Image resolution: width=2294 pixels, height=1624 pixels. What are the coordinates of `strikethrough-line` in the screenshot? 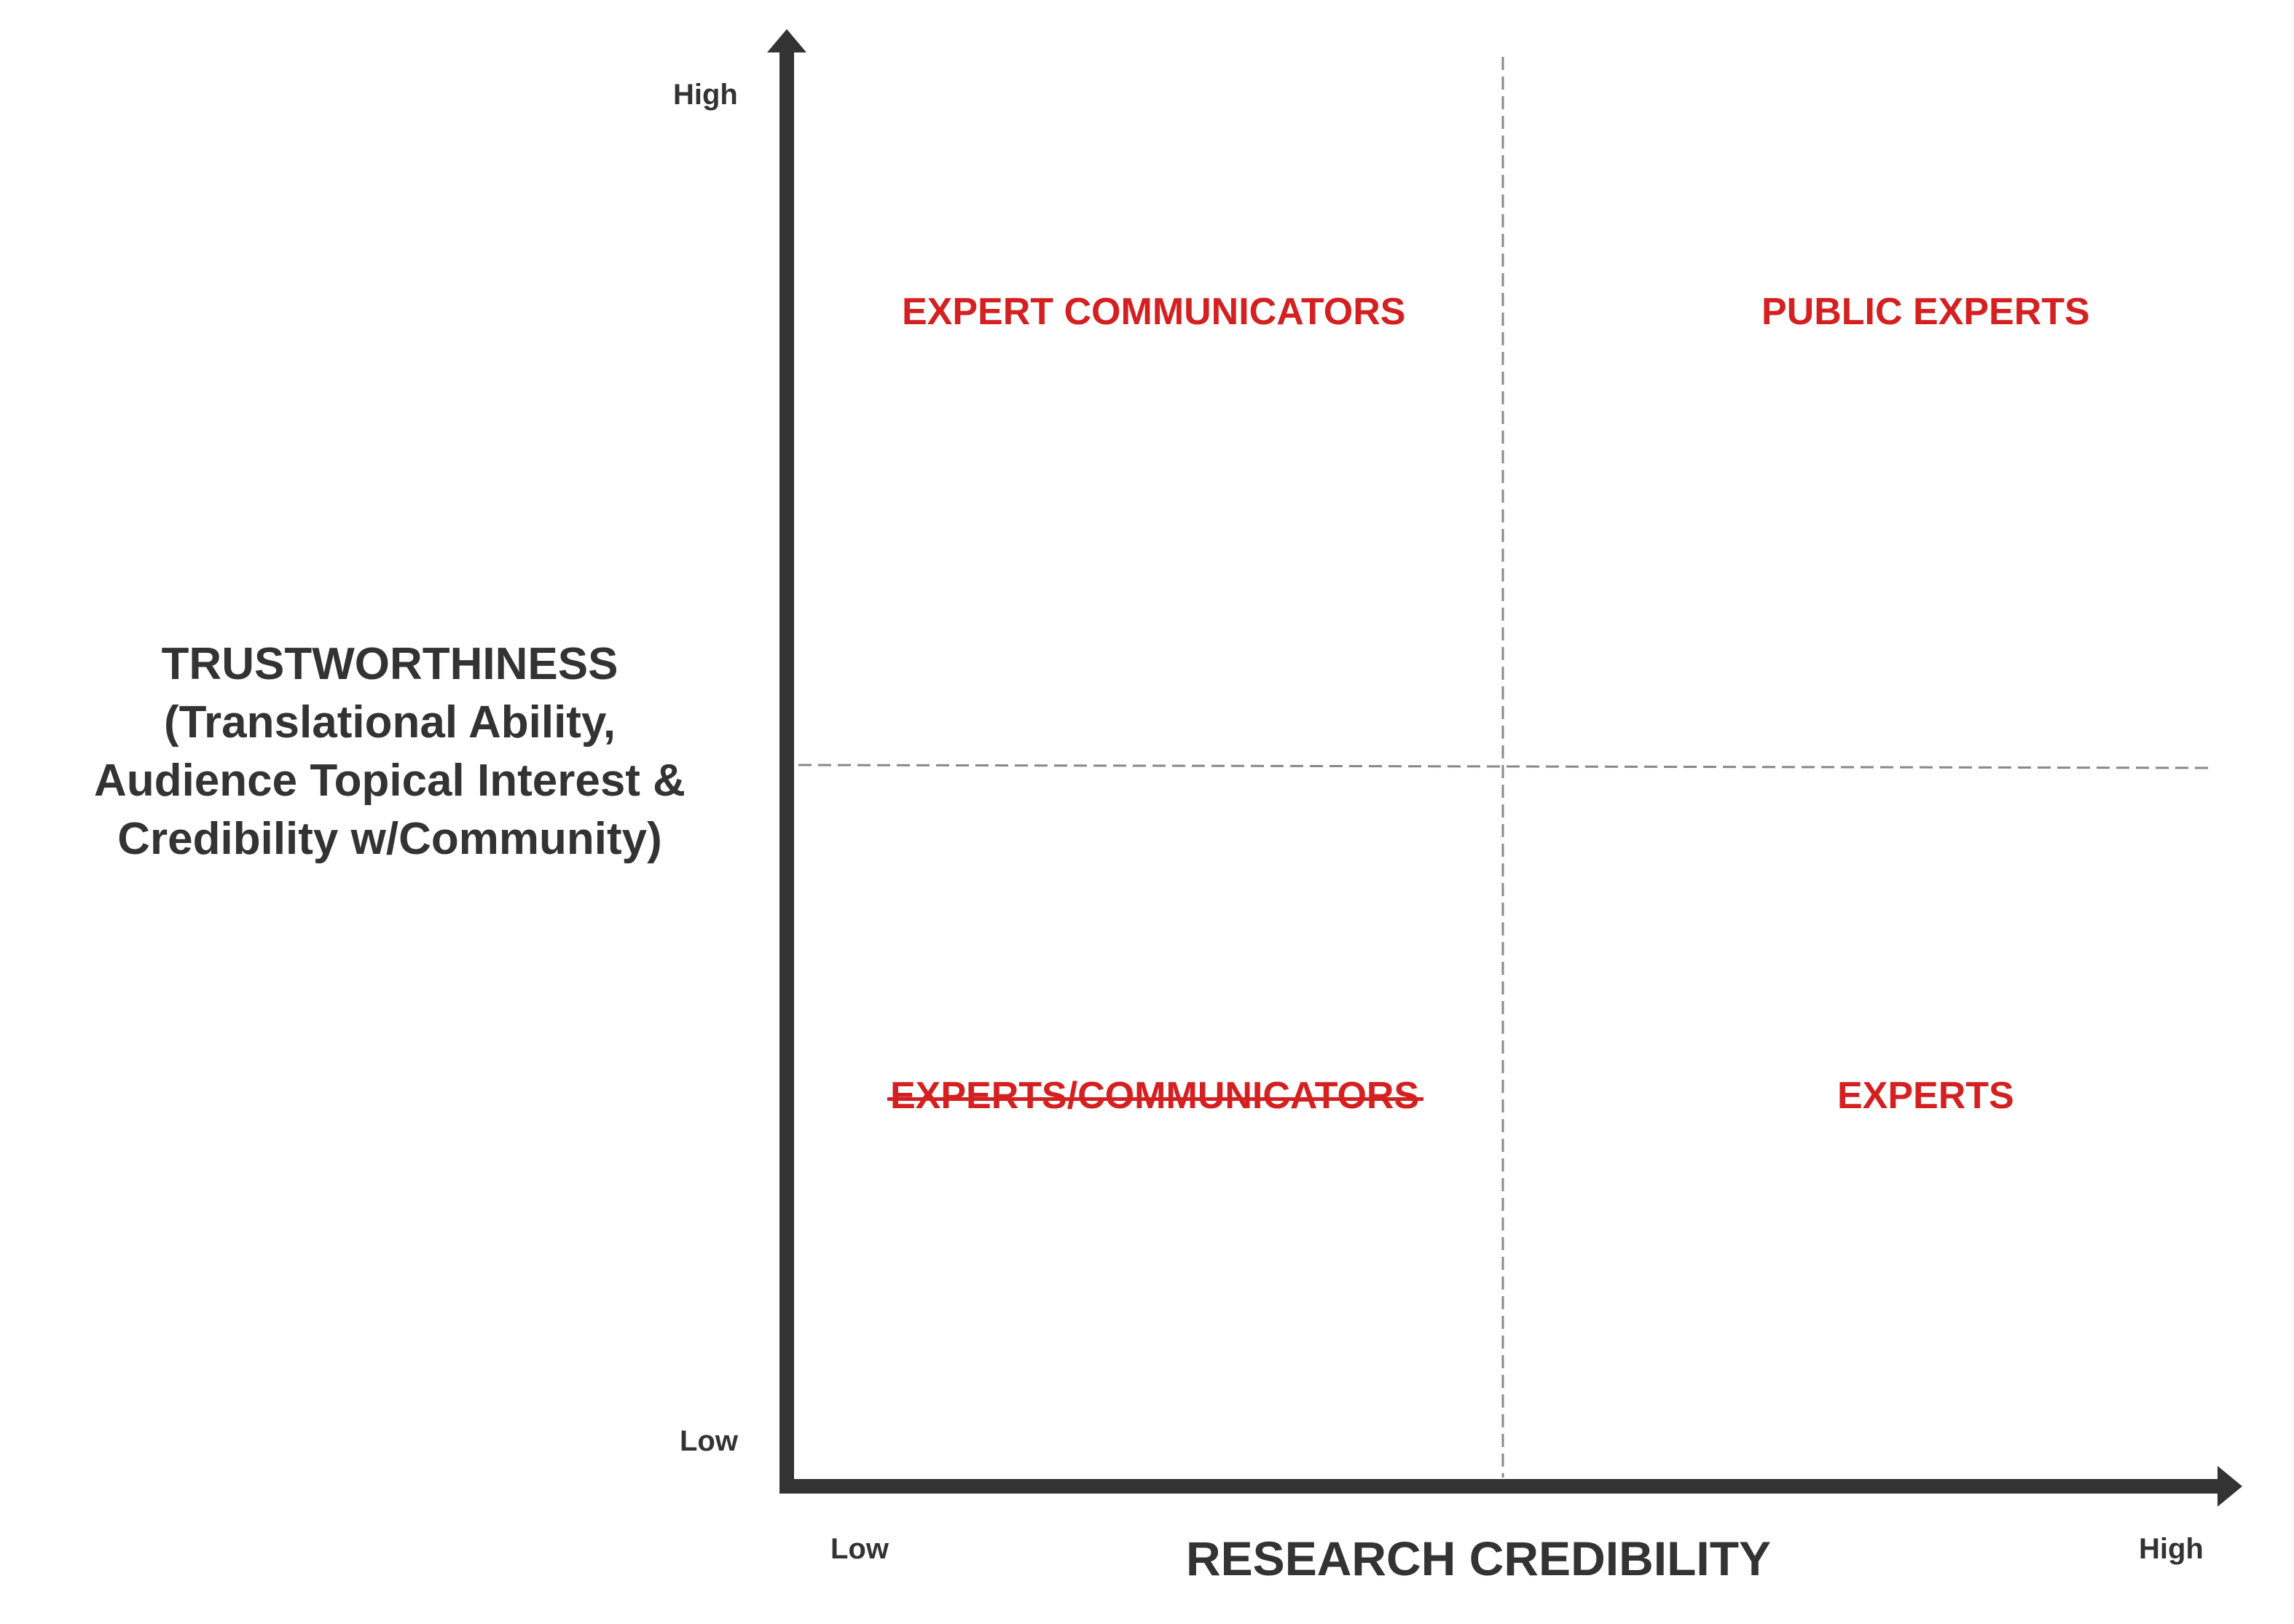 It's located at (1155, 1099).